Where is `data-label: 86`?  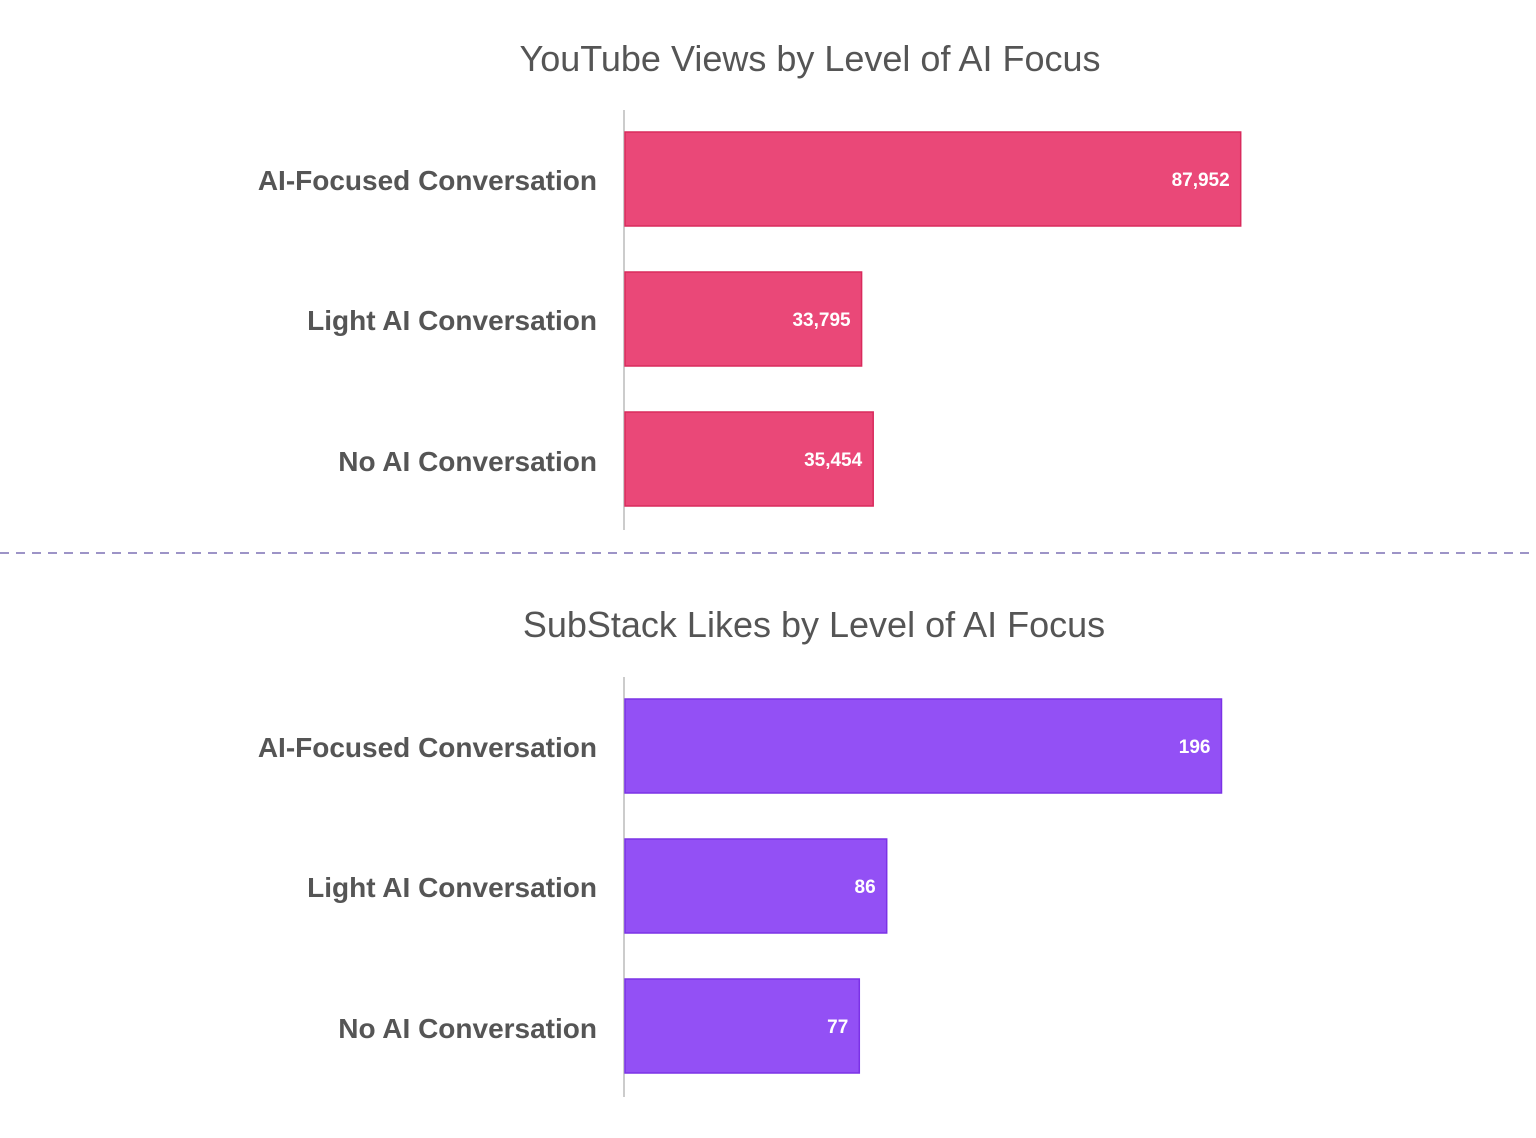 data-label: 86 is located at coordinates (865, 887).